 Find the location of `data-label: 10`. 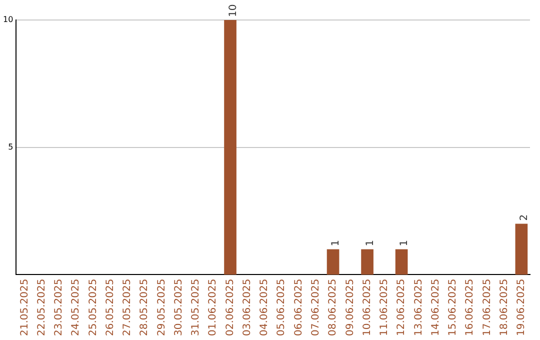

data-label: 10 is located at coordinates (233, 10).